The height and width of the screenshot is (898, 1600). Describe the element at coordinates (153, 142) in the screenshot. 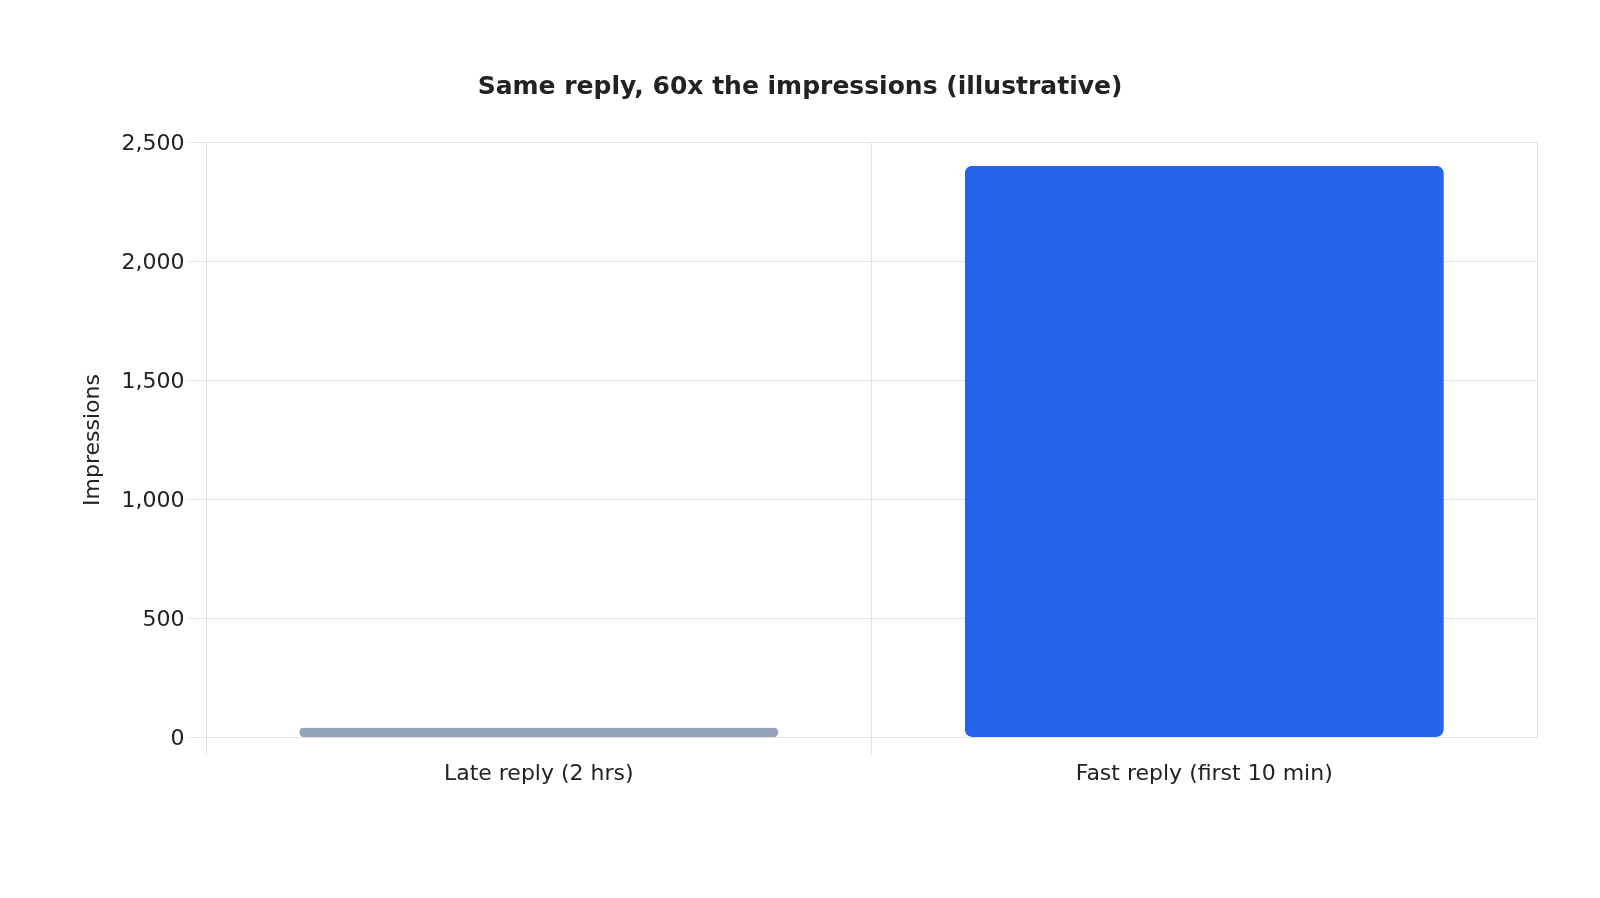

I see `y-tick-label: 2,500` at that location.